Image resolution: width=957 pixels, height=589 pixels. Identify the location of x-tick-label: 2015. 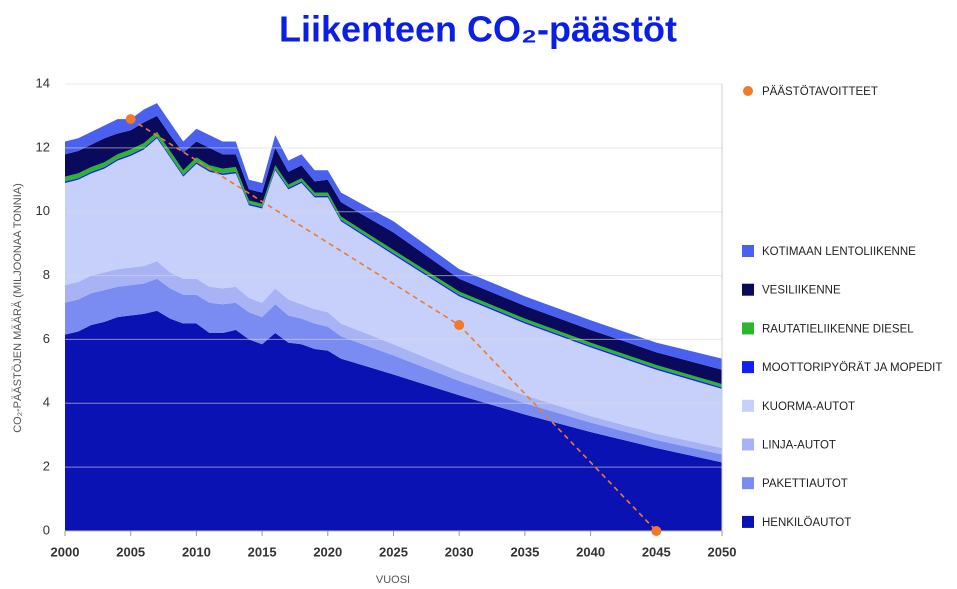
(262, 551).